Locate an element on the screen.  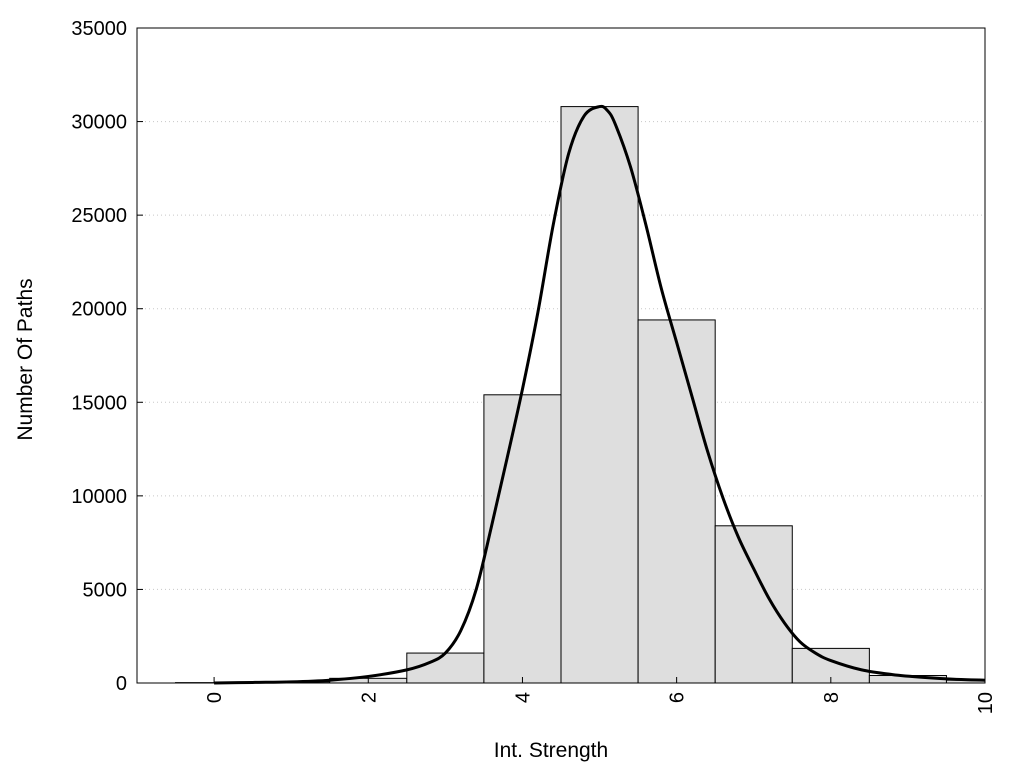
x-tick-label: 6 is located at coordinates (678, 697).